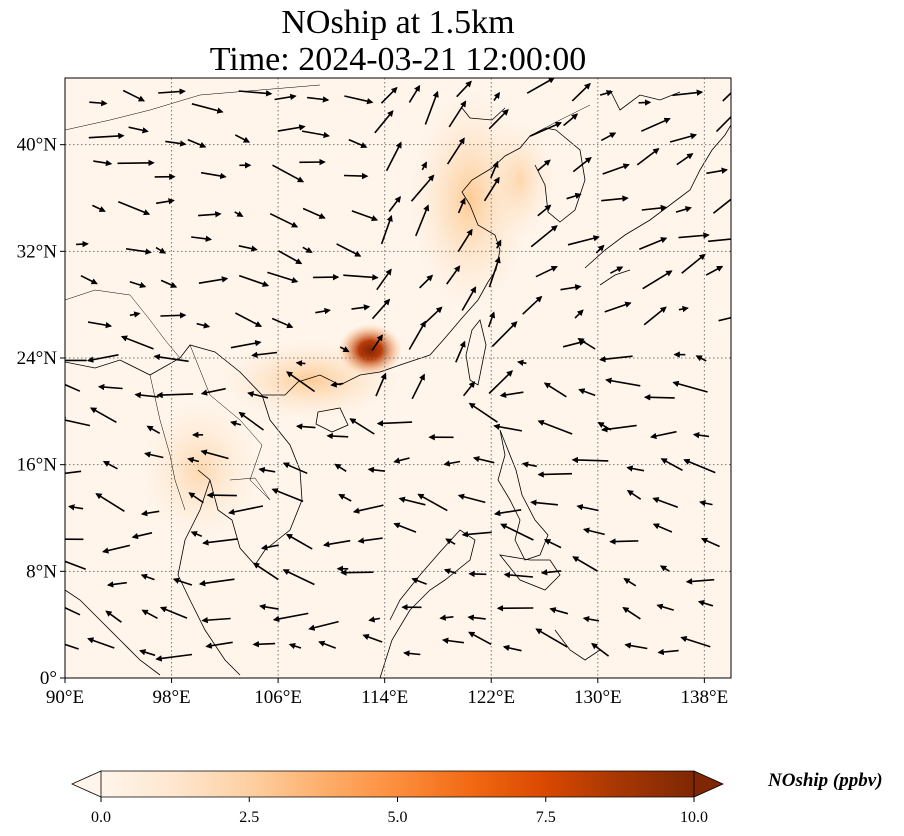  What do you see at coordinates (657, 196) in the screenshot?
I see `japan-coastline` at bounding box center [657, 196].